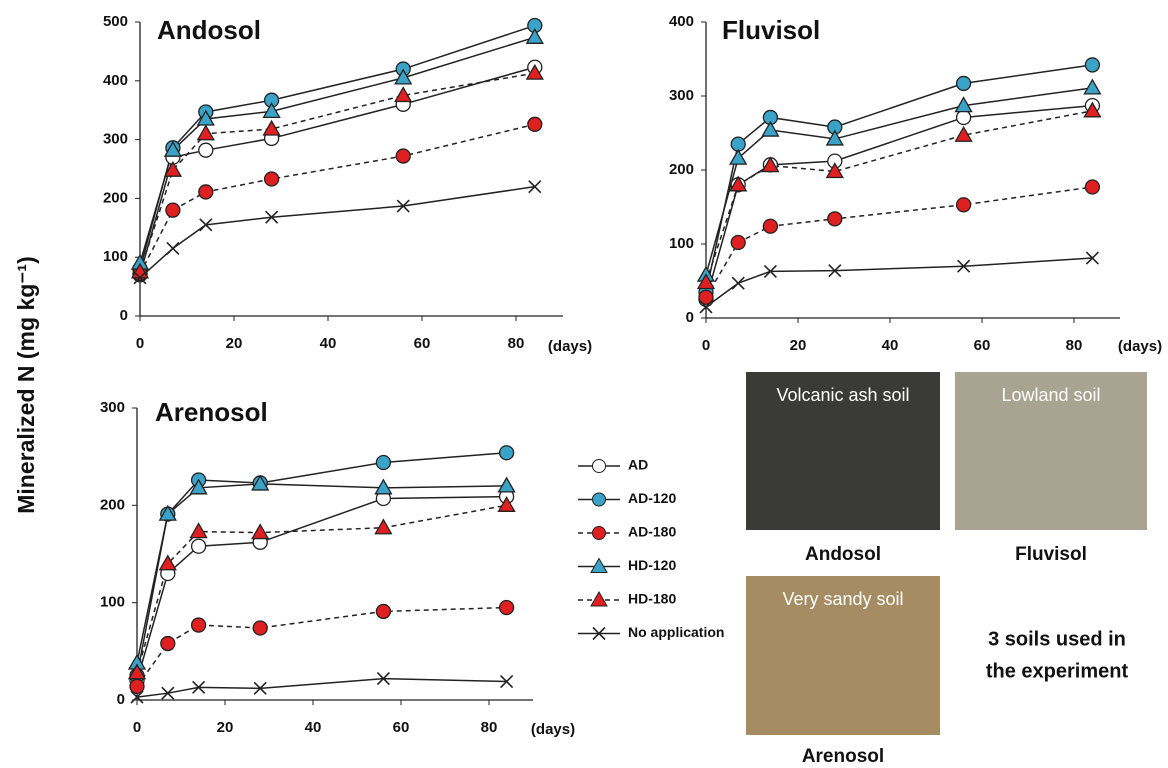 This screenshot has height=768, width=1168. Describe the element at coordinates (676, 632) in the screenshot. I see `legend-label: No application` at that location.